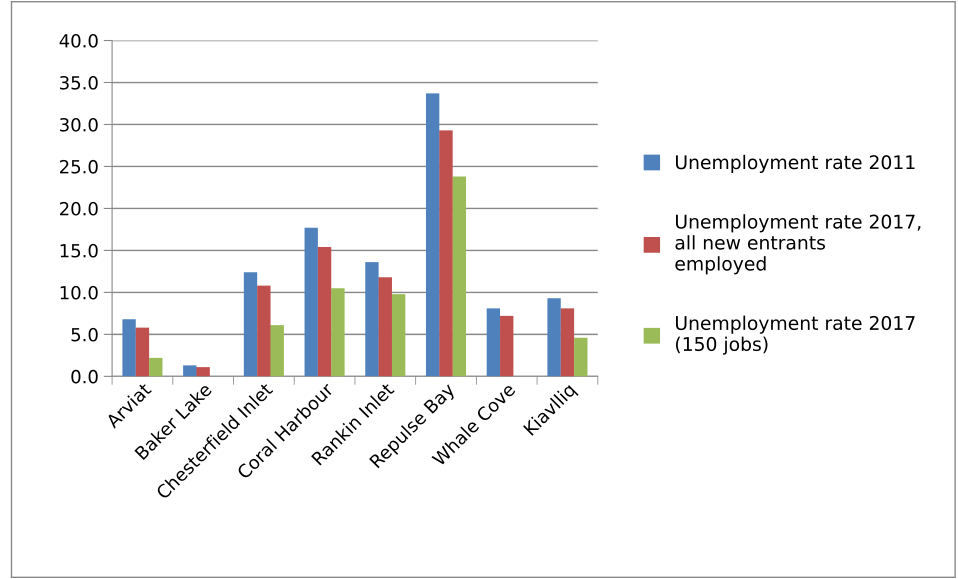 The height and width of the screenshot is (579, 958). What do you see at coordinates (79, 41) in the screenshot?
I see `y-tick-label: 40.0` at bounding box center [79, 41].